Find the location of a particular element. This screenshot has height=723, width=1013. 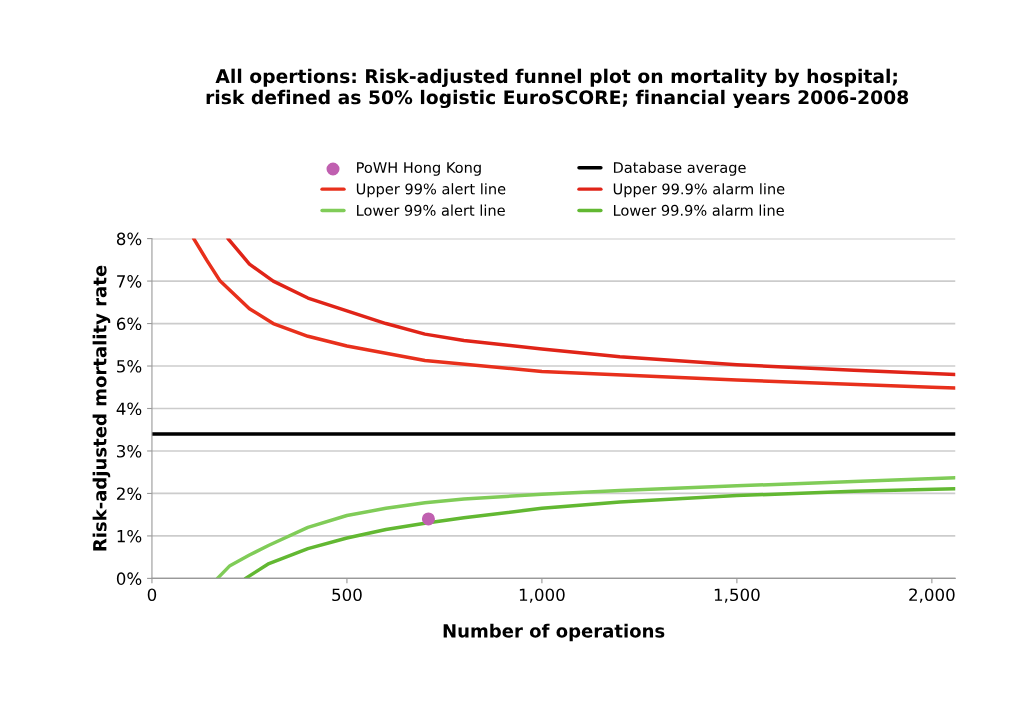

legend-label: Upper 99.9% alarm line is located at coordinates (699, 190).